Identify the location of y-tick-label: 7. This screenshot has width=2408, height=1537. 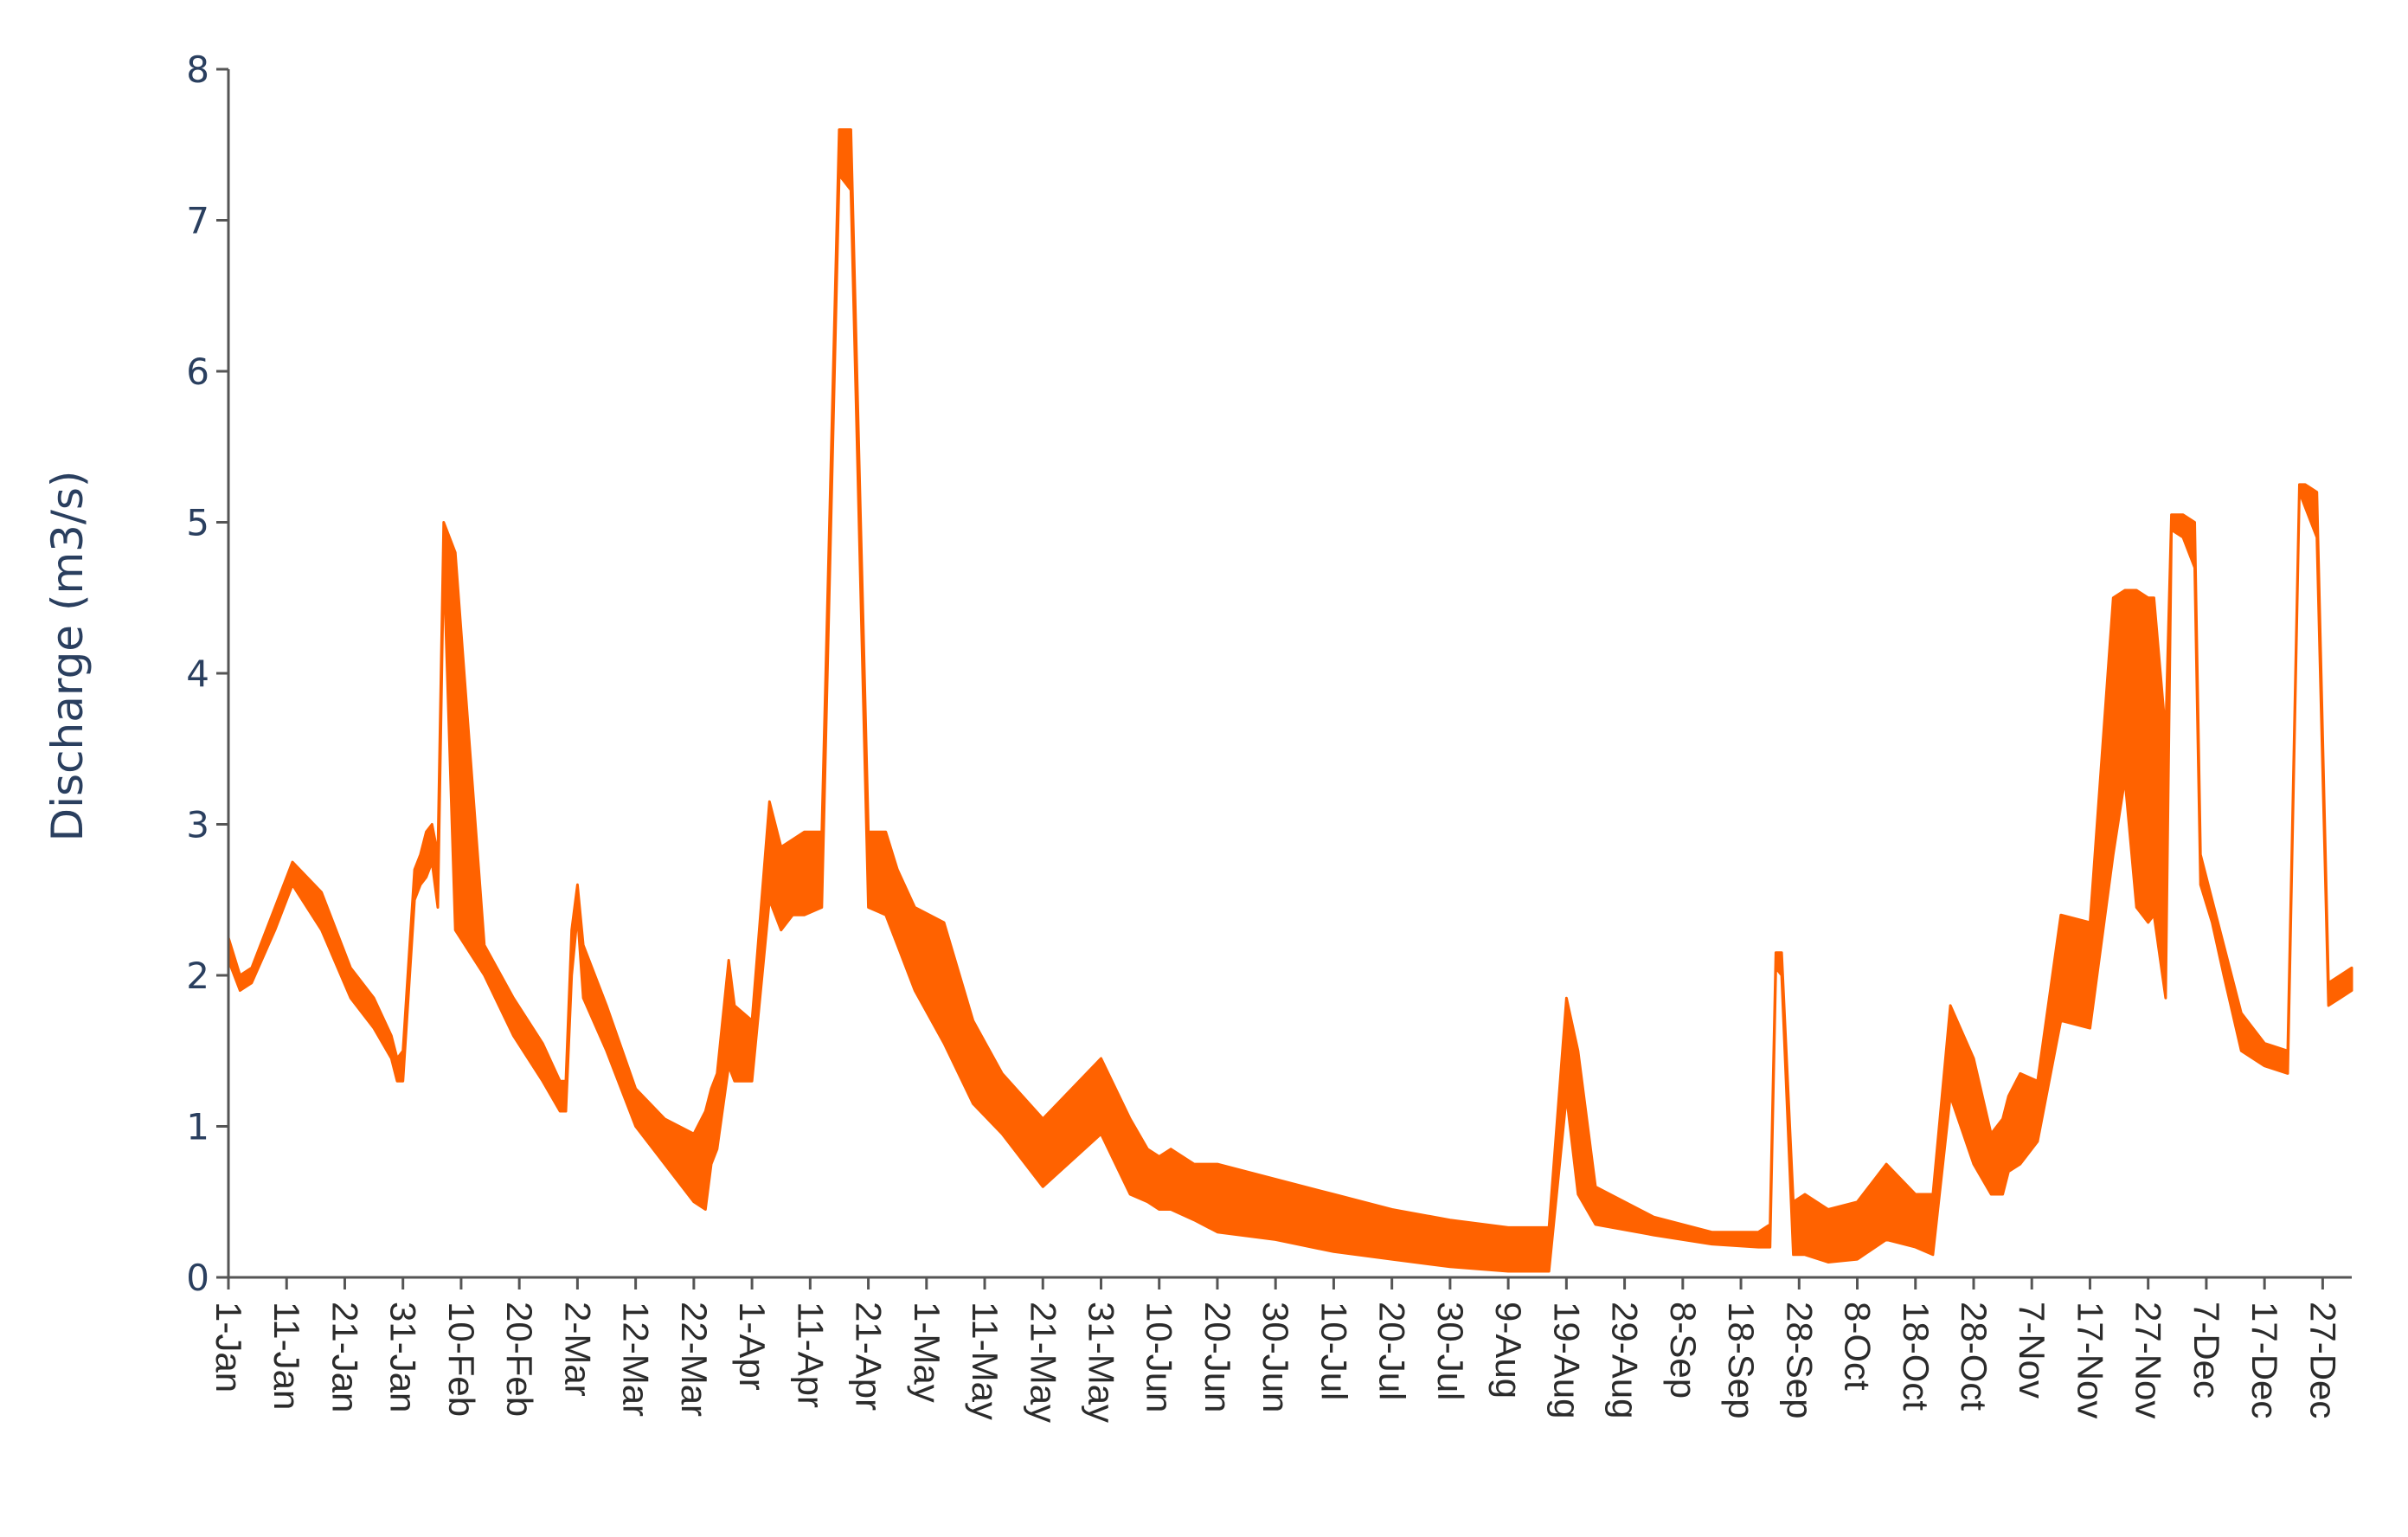
(197, 221).